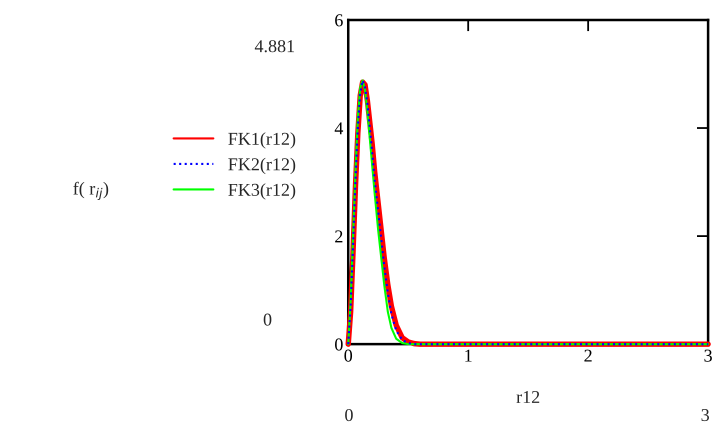 Image resolution: width=727 pixels, height=434 pixels. Describe the element at coordinates (339, 20) in the screenshot. I see `y-tick-label: 6` at that location.